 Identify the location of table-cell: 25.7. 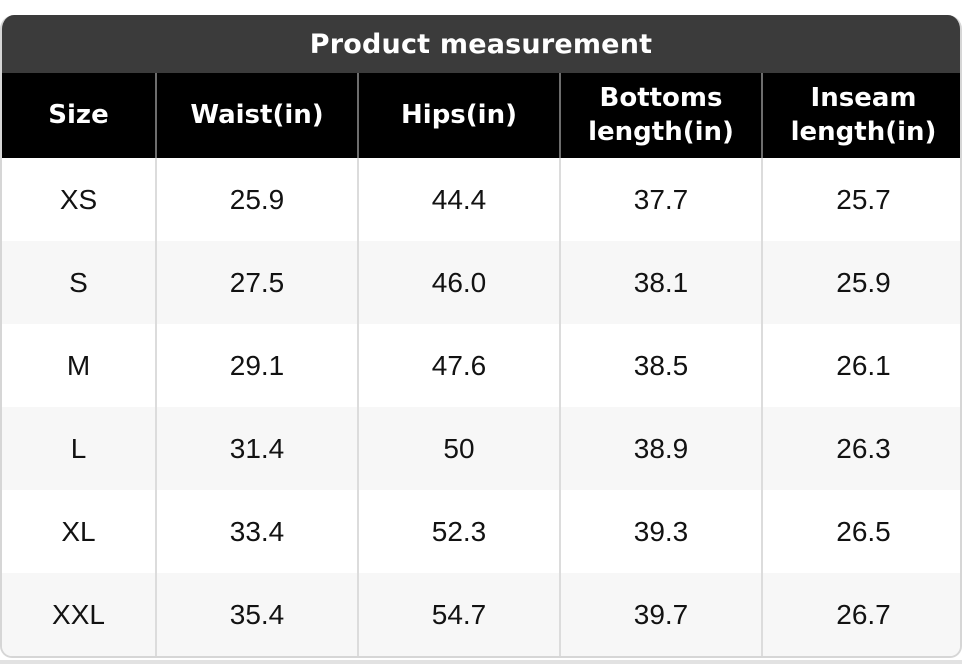
(860, 199).